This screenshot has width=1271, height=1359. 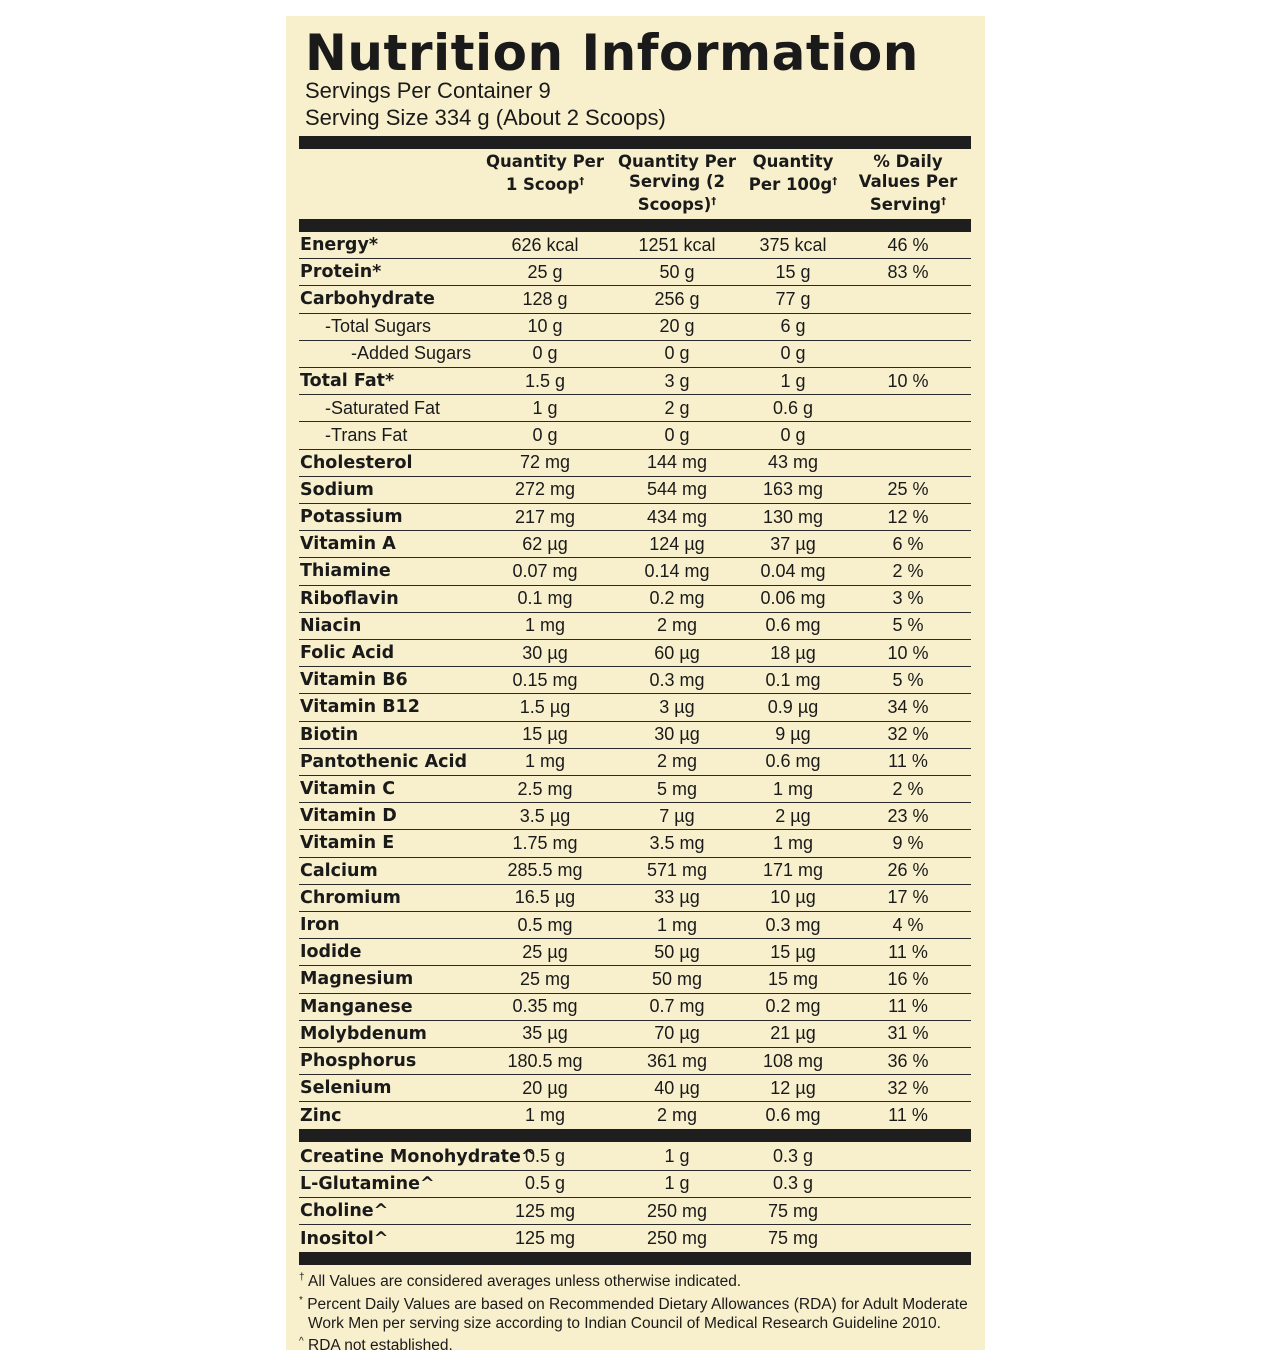 I want to click on row-name: Chromium, so click(x=350, y=897).